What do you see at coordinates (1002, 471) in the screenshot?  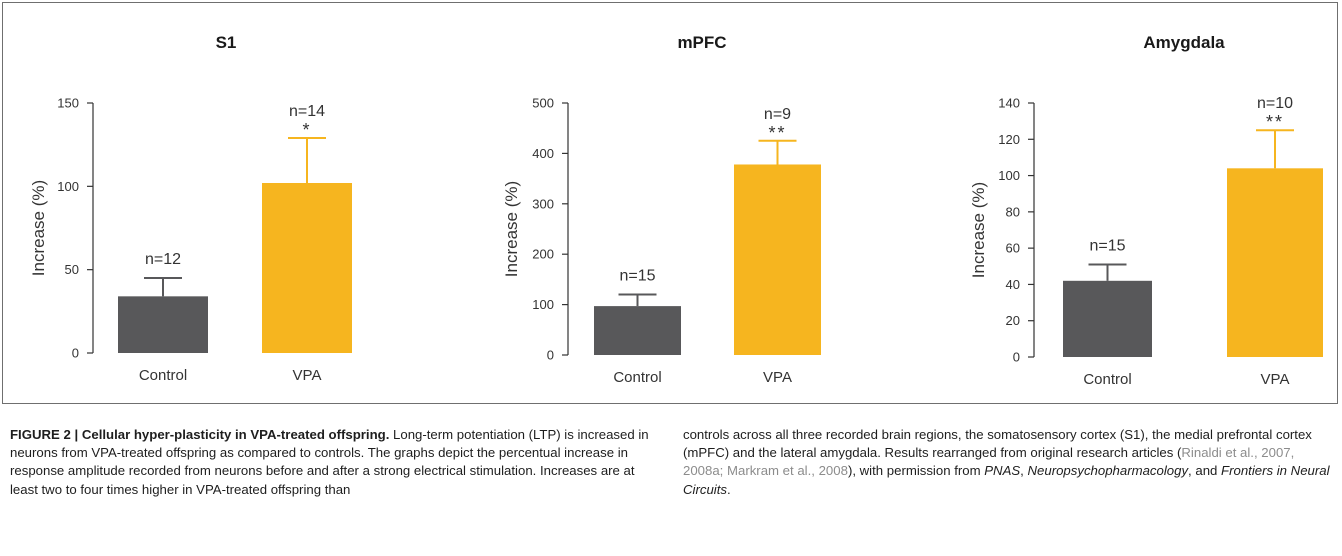 I see `caption-journal-name: PNAS` at bounding box center [1002, 471].